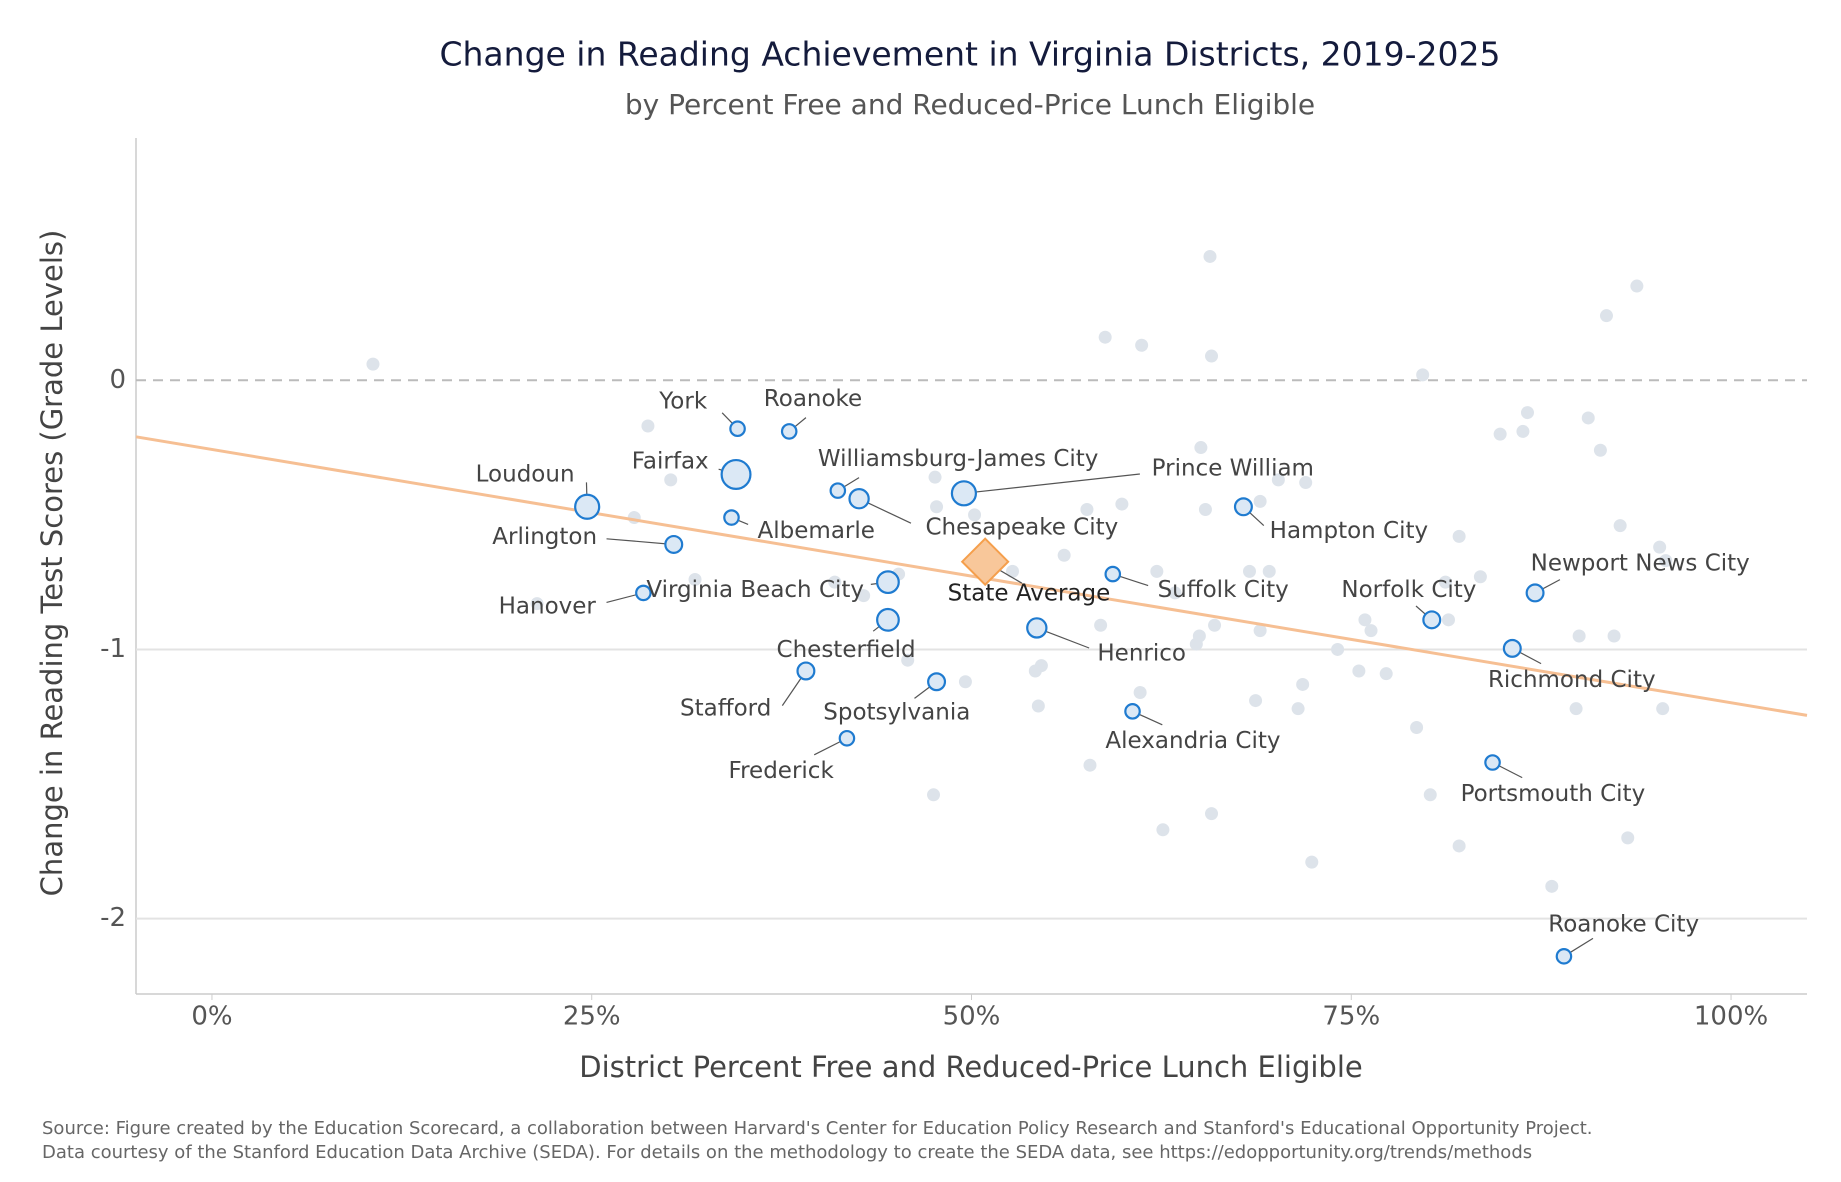 The width and height of the screenshot is (1841, 1182). Describe the element at coordinates (113, 649) in the screenshot. I see `y-tick-label: -1` at that location.